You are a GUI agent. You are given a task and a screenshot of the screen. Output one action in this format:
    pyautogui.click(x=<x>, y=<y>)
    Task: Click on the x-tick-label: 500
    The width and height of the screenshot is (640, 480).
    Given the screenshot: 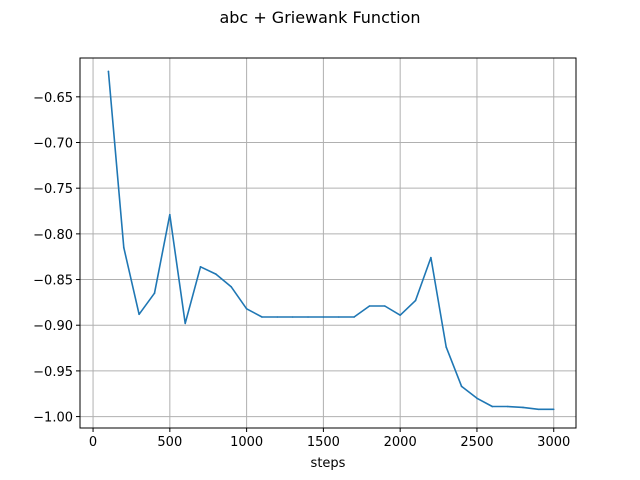 What is the action you would take?
    pyautogui.click(x=169, y=442)
    